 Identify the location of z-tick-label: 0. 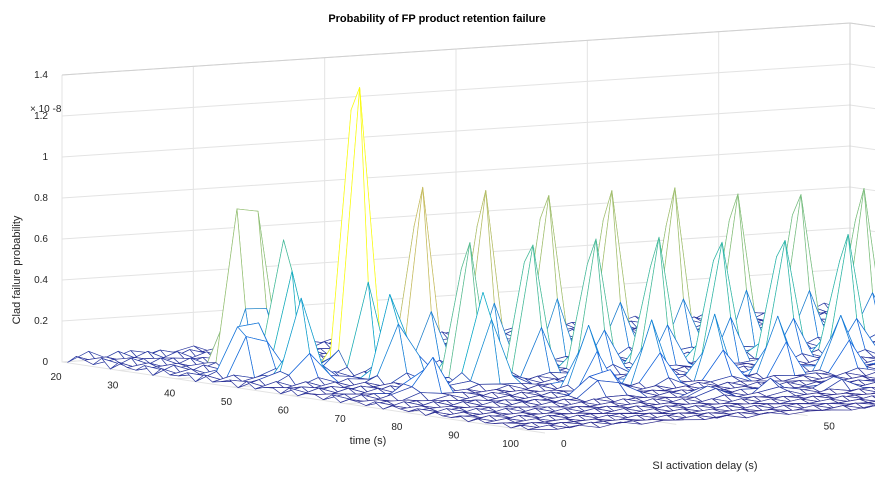
(45, 362).